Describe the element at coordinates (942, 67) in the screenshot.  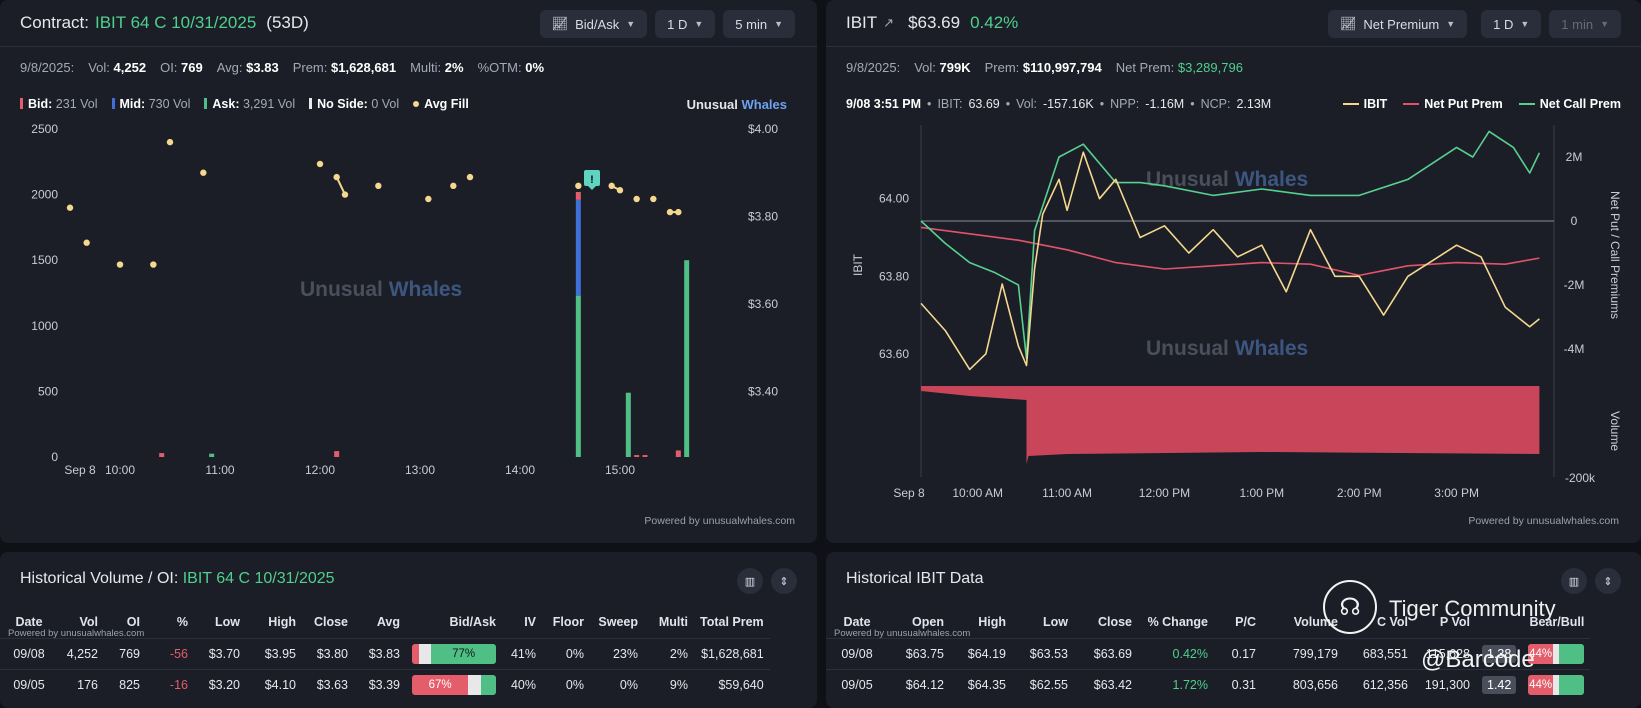
I see `stat-vol: Vol: 799K` at that location.